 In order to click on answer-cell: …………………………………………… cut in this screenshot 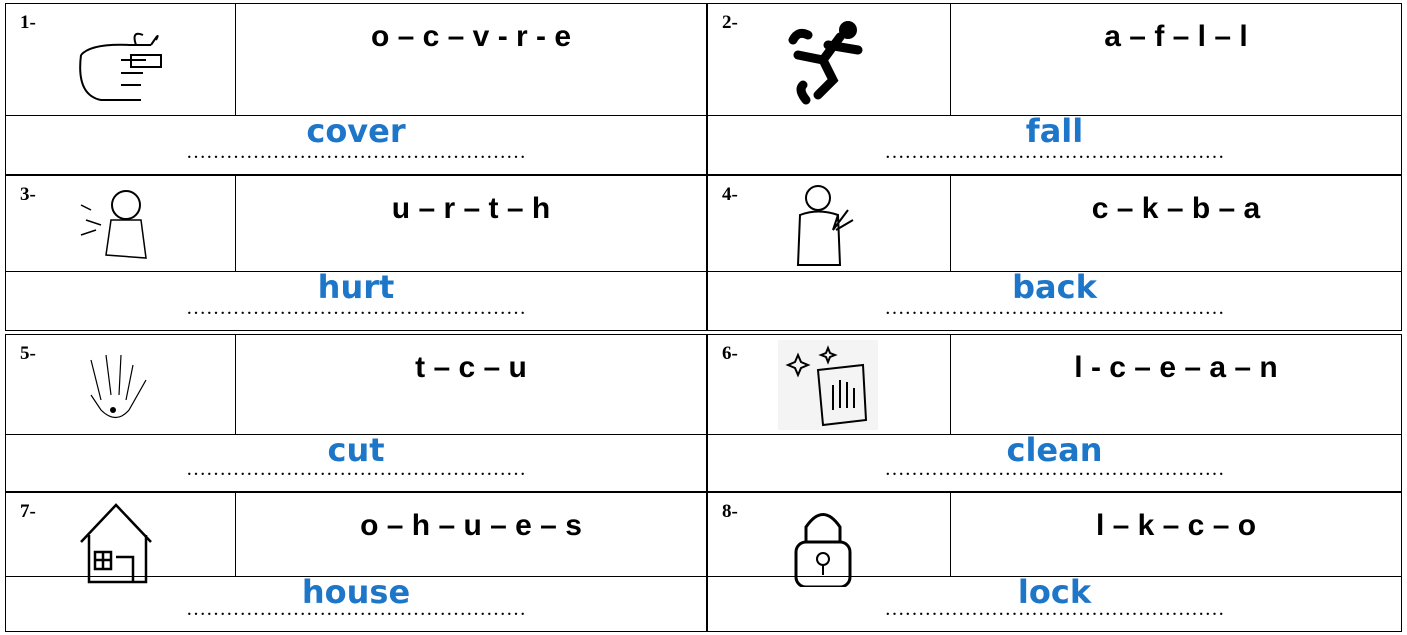, I will do `click(356, 461)`.